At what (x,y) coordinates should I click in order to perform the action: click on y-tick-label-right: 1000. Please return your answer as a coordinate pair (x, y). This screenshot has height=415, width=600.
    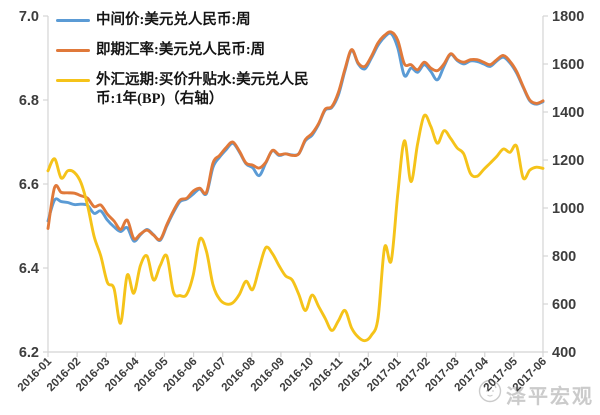
    Looking at the image, I should click on (568, 209).